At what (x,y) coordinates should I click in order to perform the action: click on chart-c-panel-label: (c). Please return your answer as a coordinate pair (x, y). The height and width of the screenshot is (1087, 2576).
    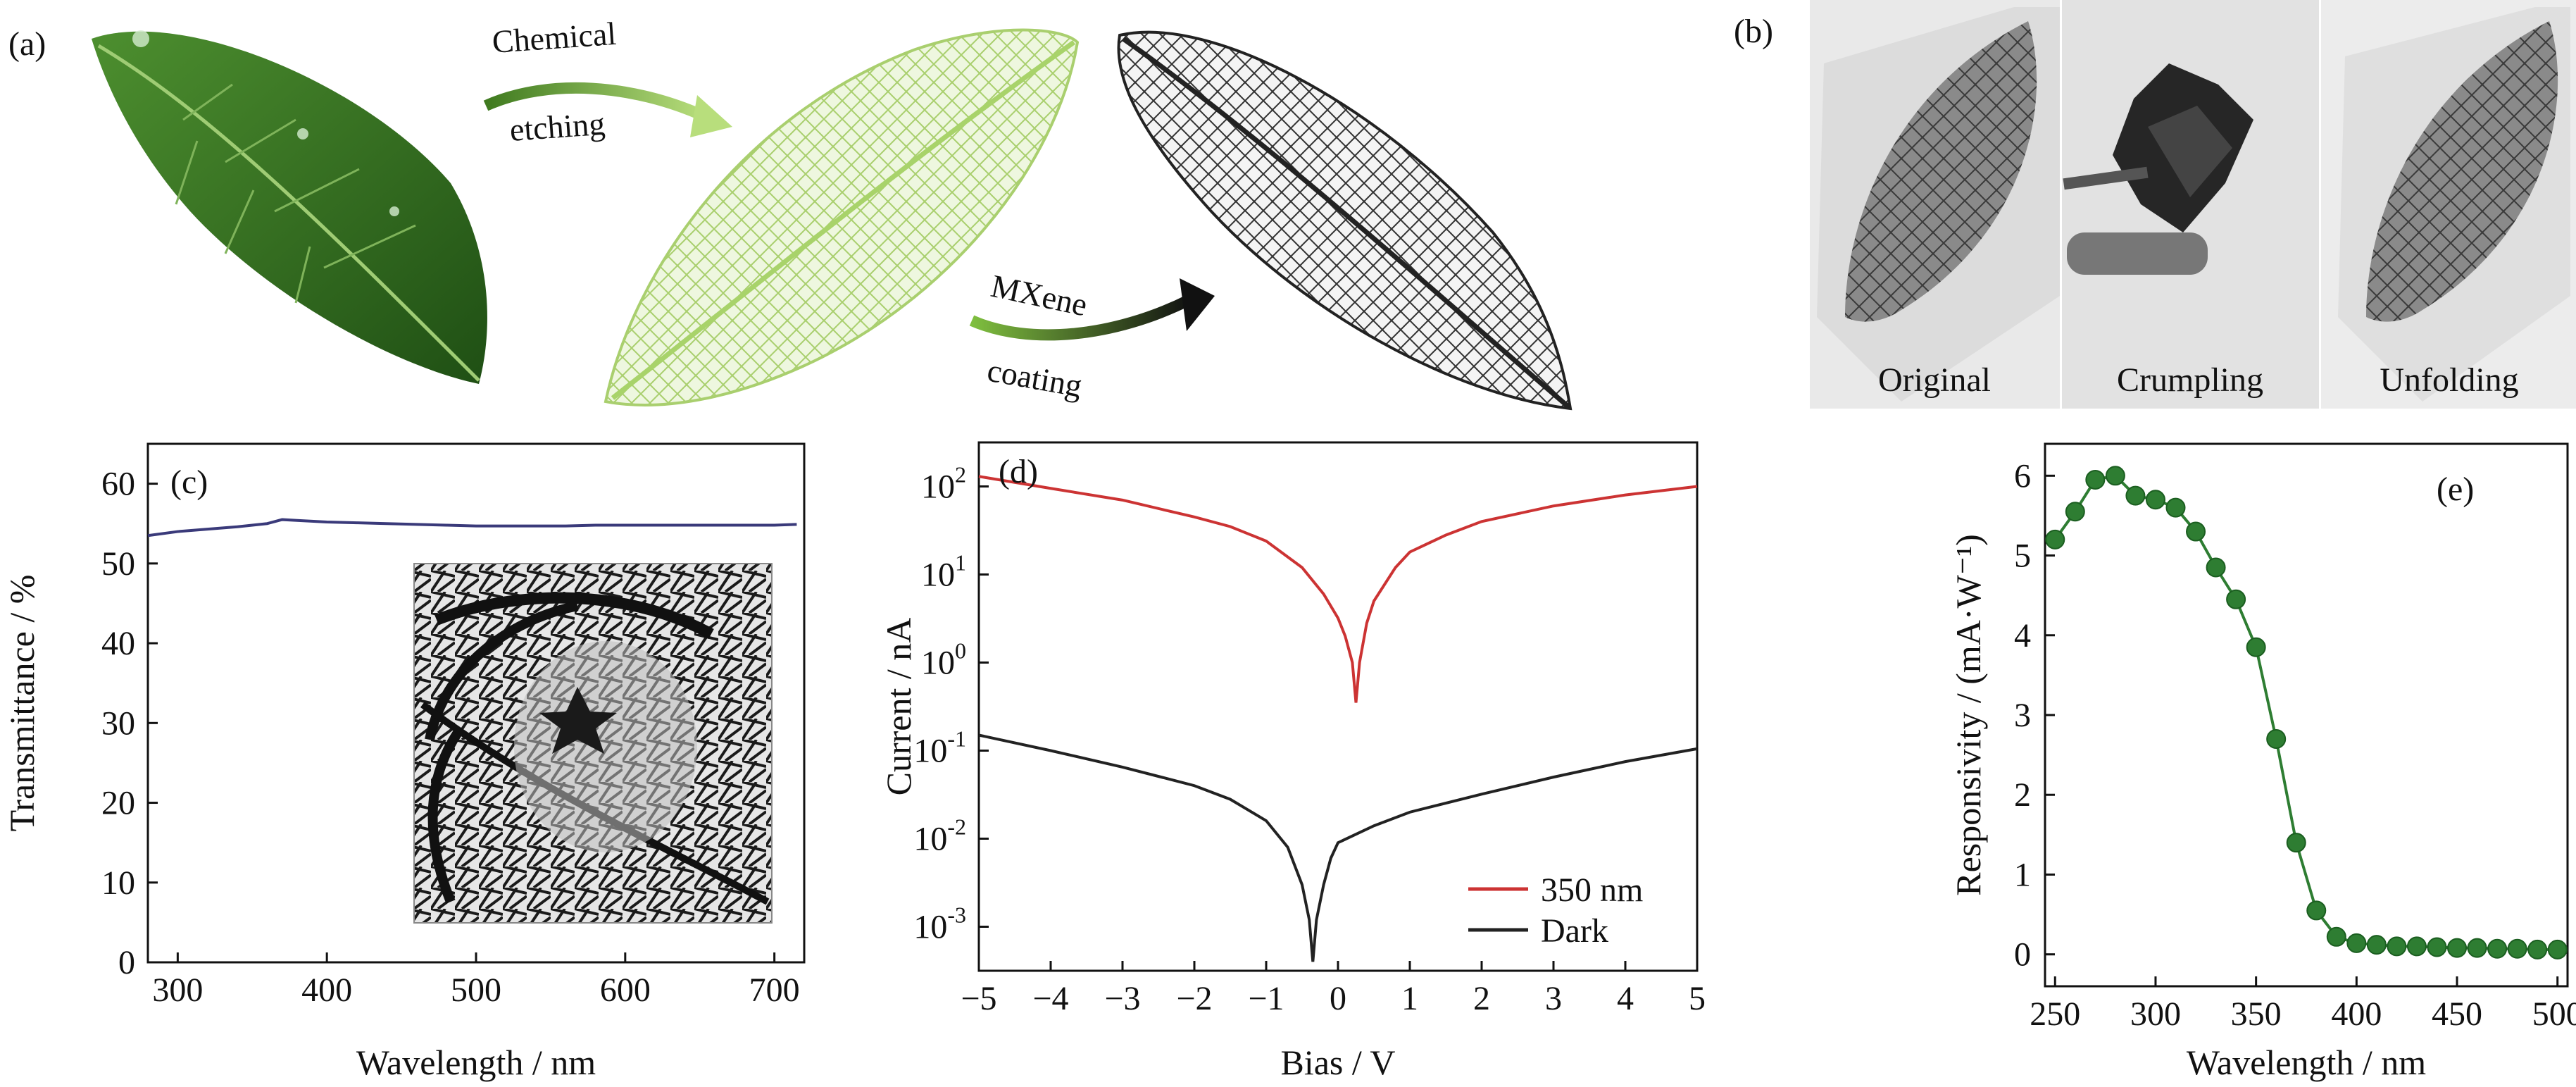
    Looking at the image, I should click on (189, 483).